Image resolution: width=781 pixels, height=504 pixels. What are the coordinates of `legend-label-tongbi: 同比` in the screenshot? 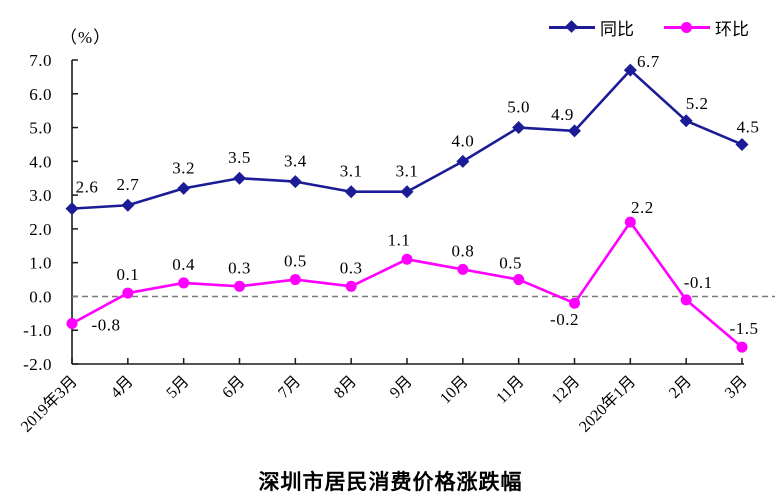 It's located at (617, 29).